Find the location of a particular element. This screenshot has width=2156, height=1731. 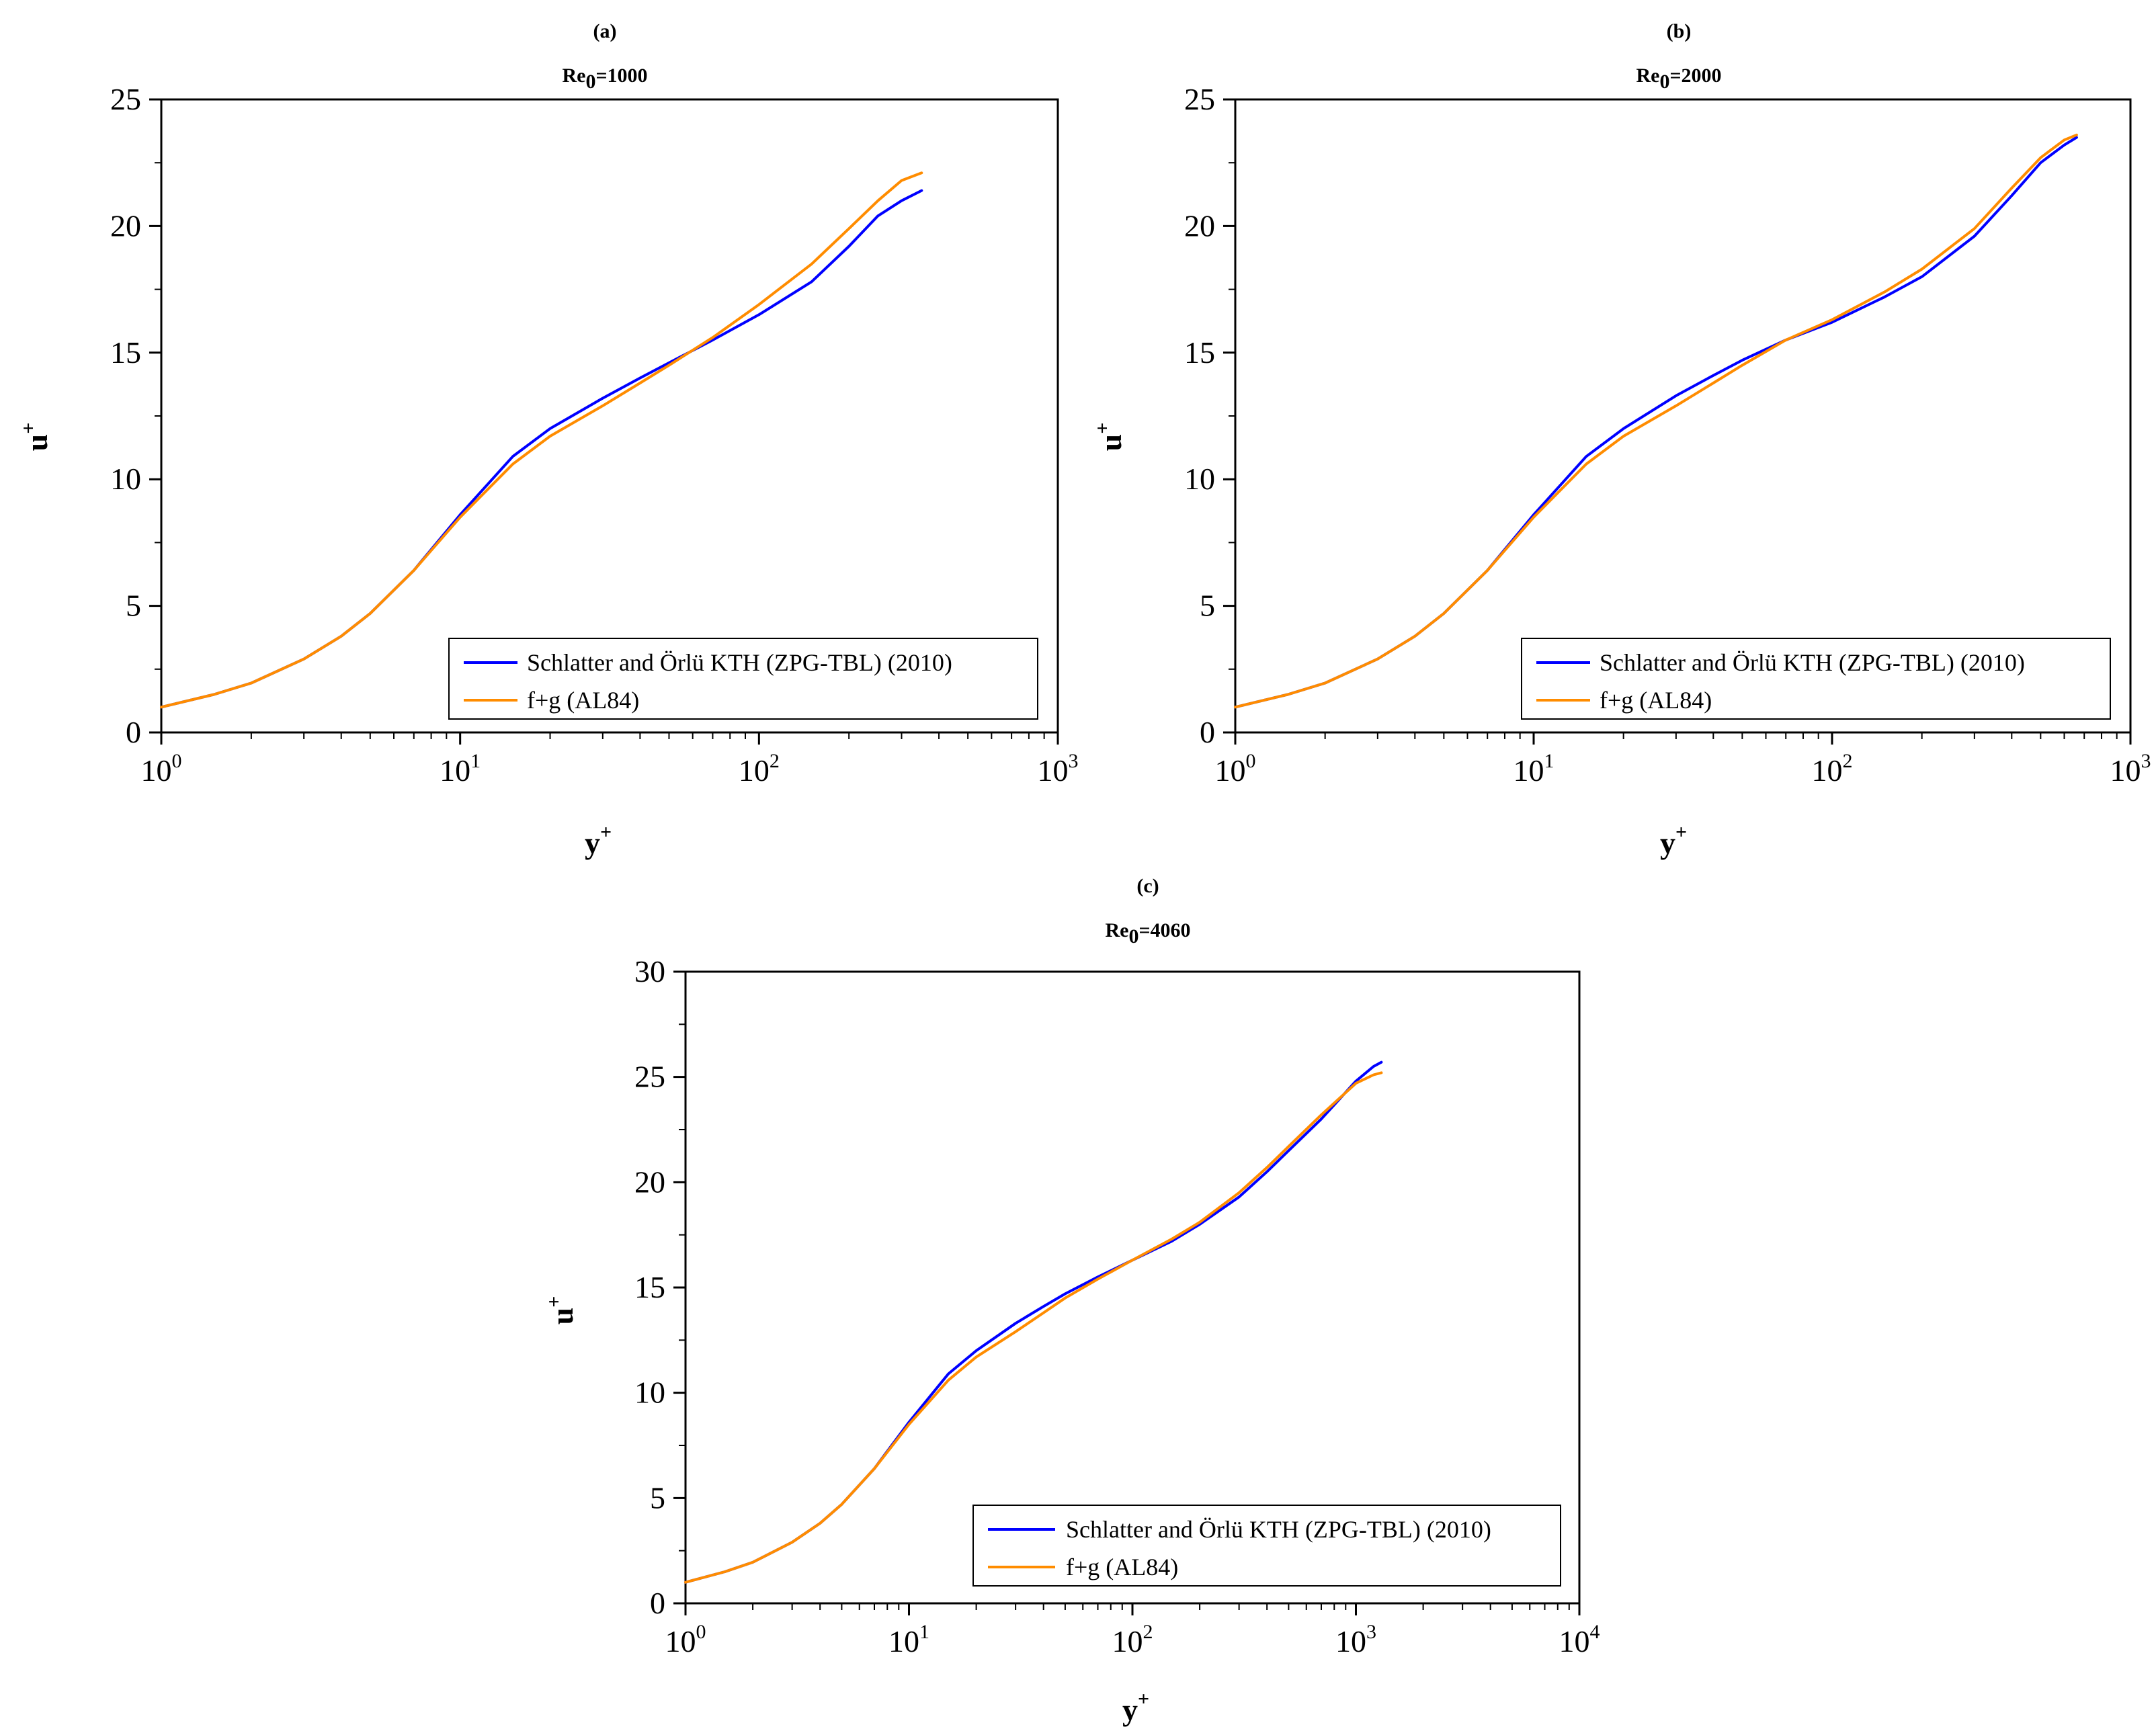

panel-c-x-tick-label: 10² is located at coordinates (1133, 1640).